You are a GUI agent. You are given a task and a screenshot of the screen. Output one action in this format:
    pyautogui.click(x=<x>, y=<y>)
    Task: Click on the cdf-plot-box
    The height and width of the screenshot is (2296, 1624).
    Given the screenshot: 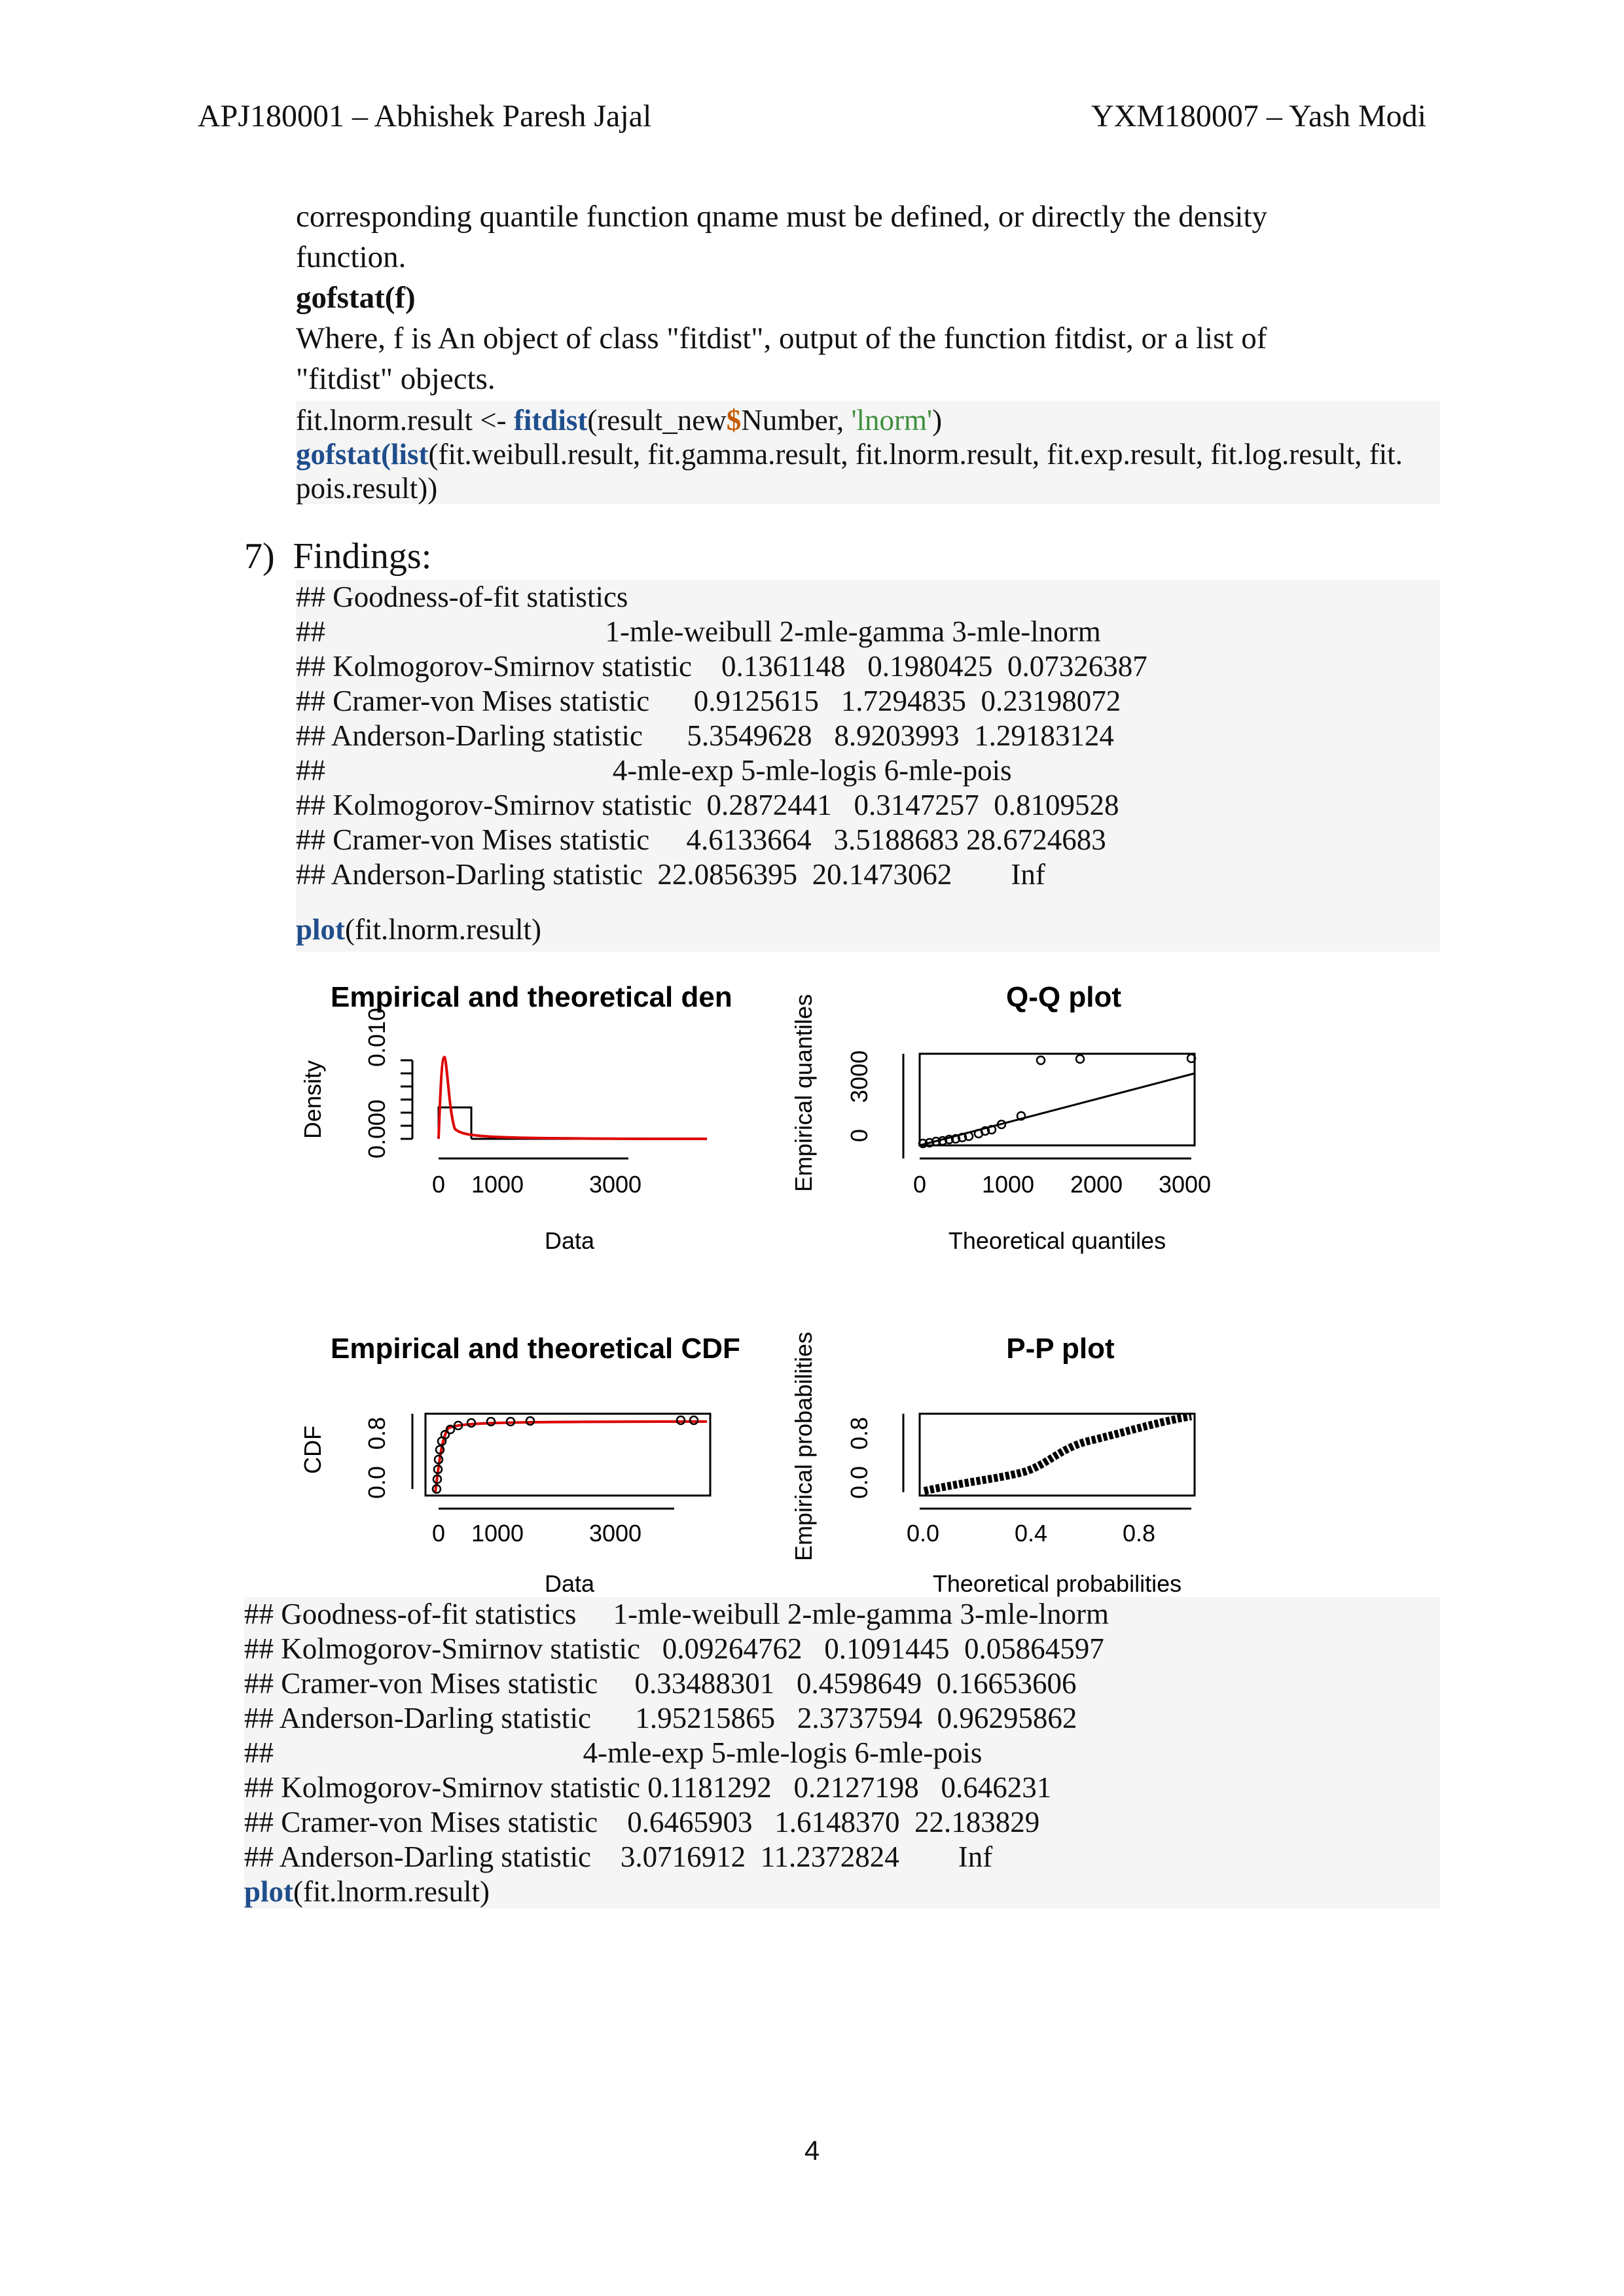 What is the action you would take?
    pyautogui.click(x=568, y=1454)
    